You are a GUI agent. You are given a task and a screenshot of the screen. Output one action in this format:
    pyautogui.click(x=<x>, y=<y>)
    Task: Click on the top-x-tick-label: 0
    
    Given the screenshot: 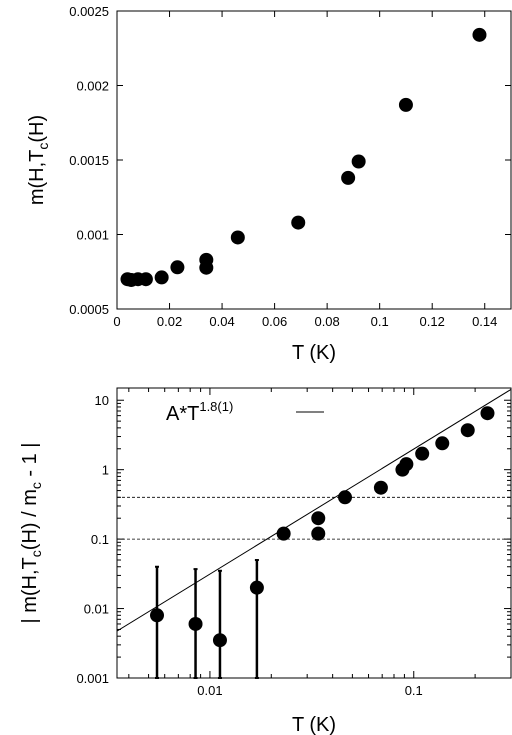 What is the action you would take?
    pyautogui.click(x=116, y=321)
    